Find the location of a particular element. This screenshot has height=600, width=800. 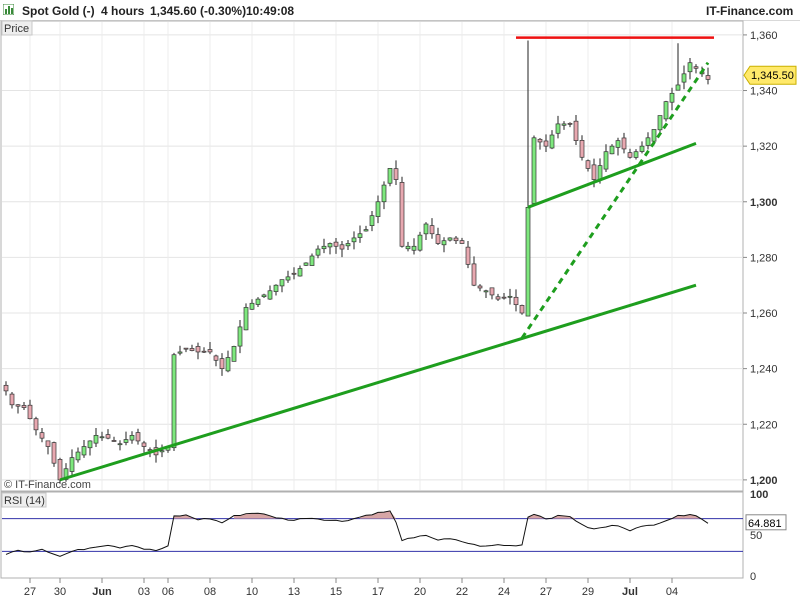

dashed-trendline is located at coordinates (615, 200).